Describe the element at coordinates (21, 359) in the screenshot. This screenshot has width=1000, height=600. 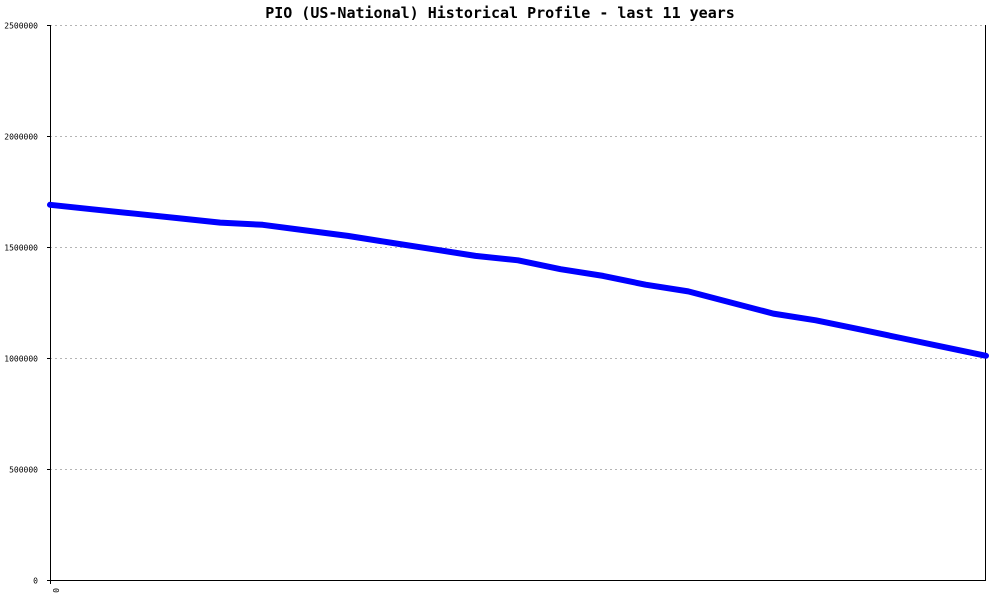
I see `y-tick-label: 1000000` at that location.